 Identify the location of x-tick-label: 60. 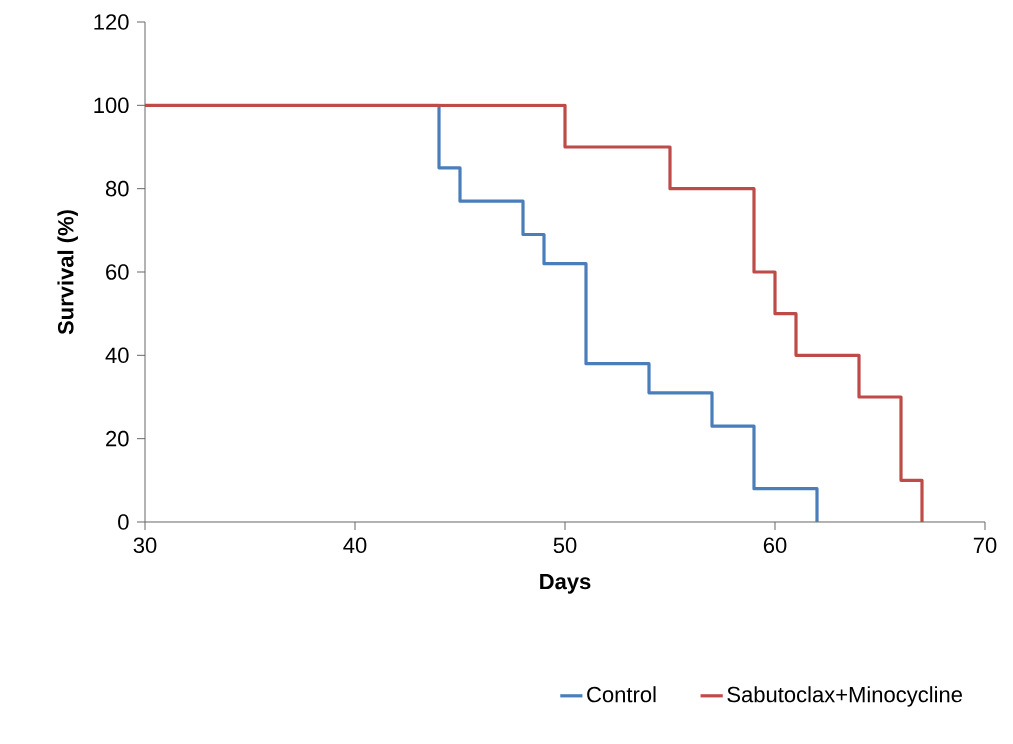
(775, 545).